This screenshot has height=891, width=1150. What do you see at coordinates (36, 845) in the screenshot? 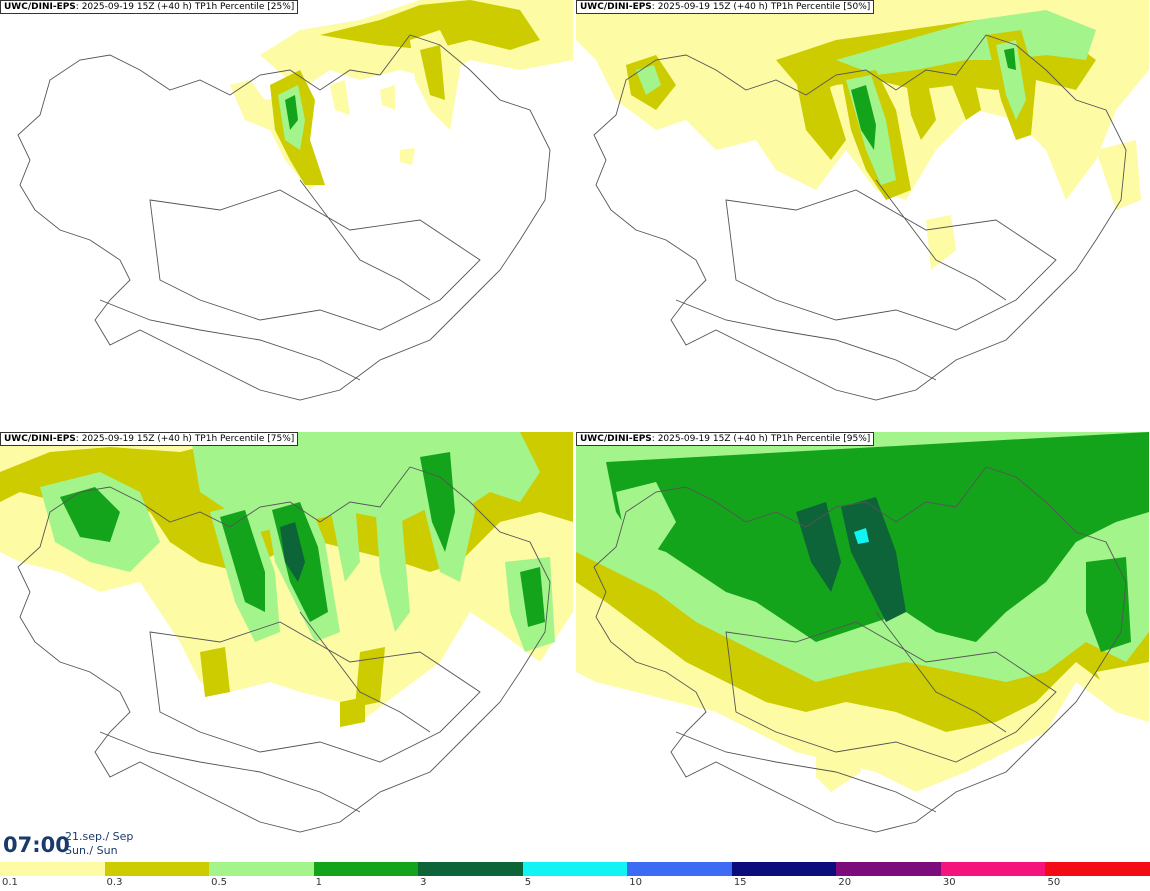
I see `valid-time: 07:00` at bounding box center [36, 845].